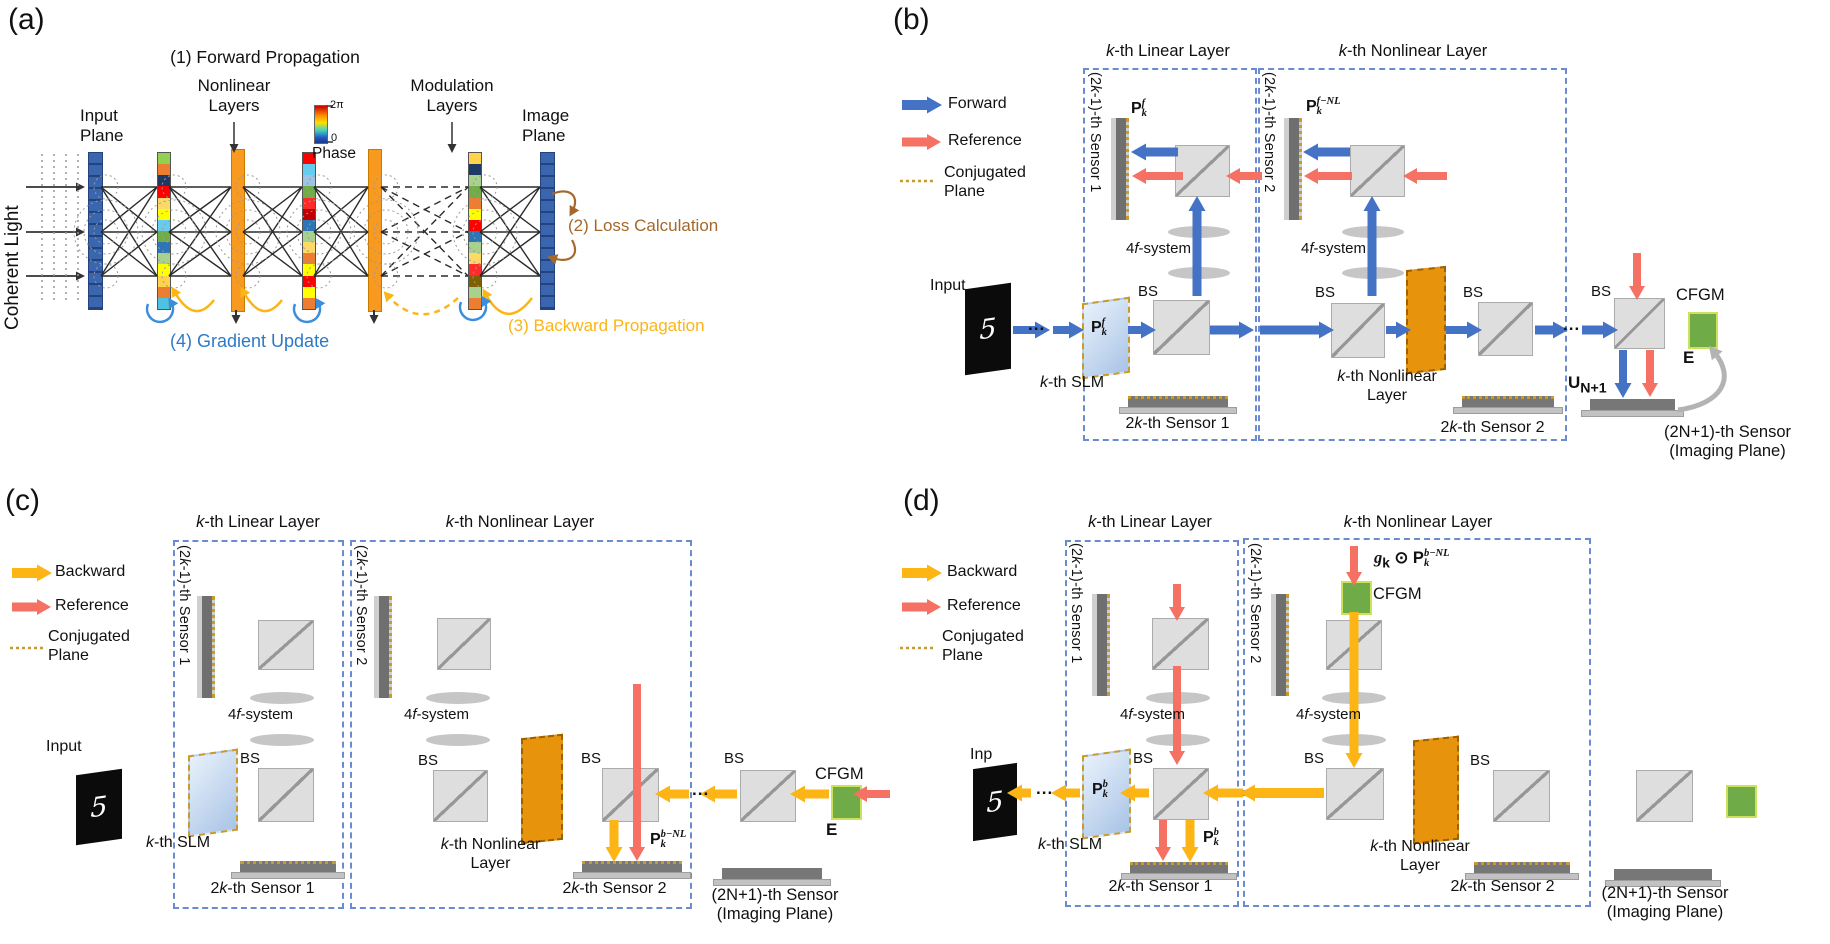  What do you see at coordinates (265, 57) in the screenshot?
I see `step-forward-propagation: (1) Forward Propagation` at bounding box center [265, 57].